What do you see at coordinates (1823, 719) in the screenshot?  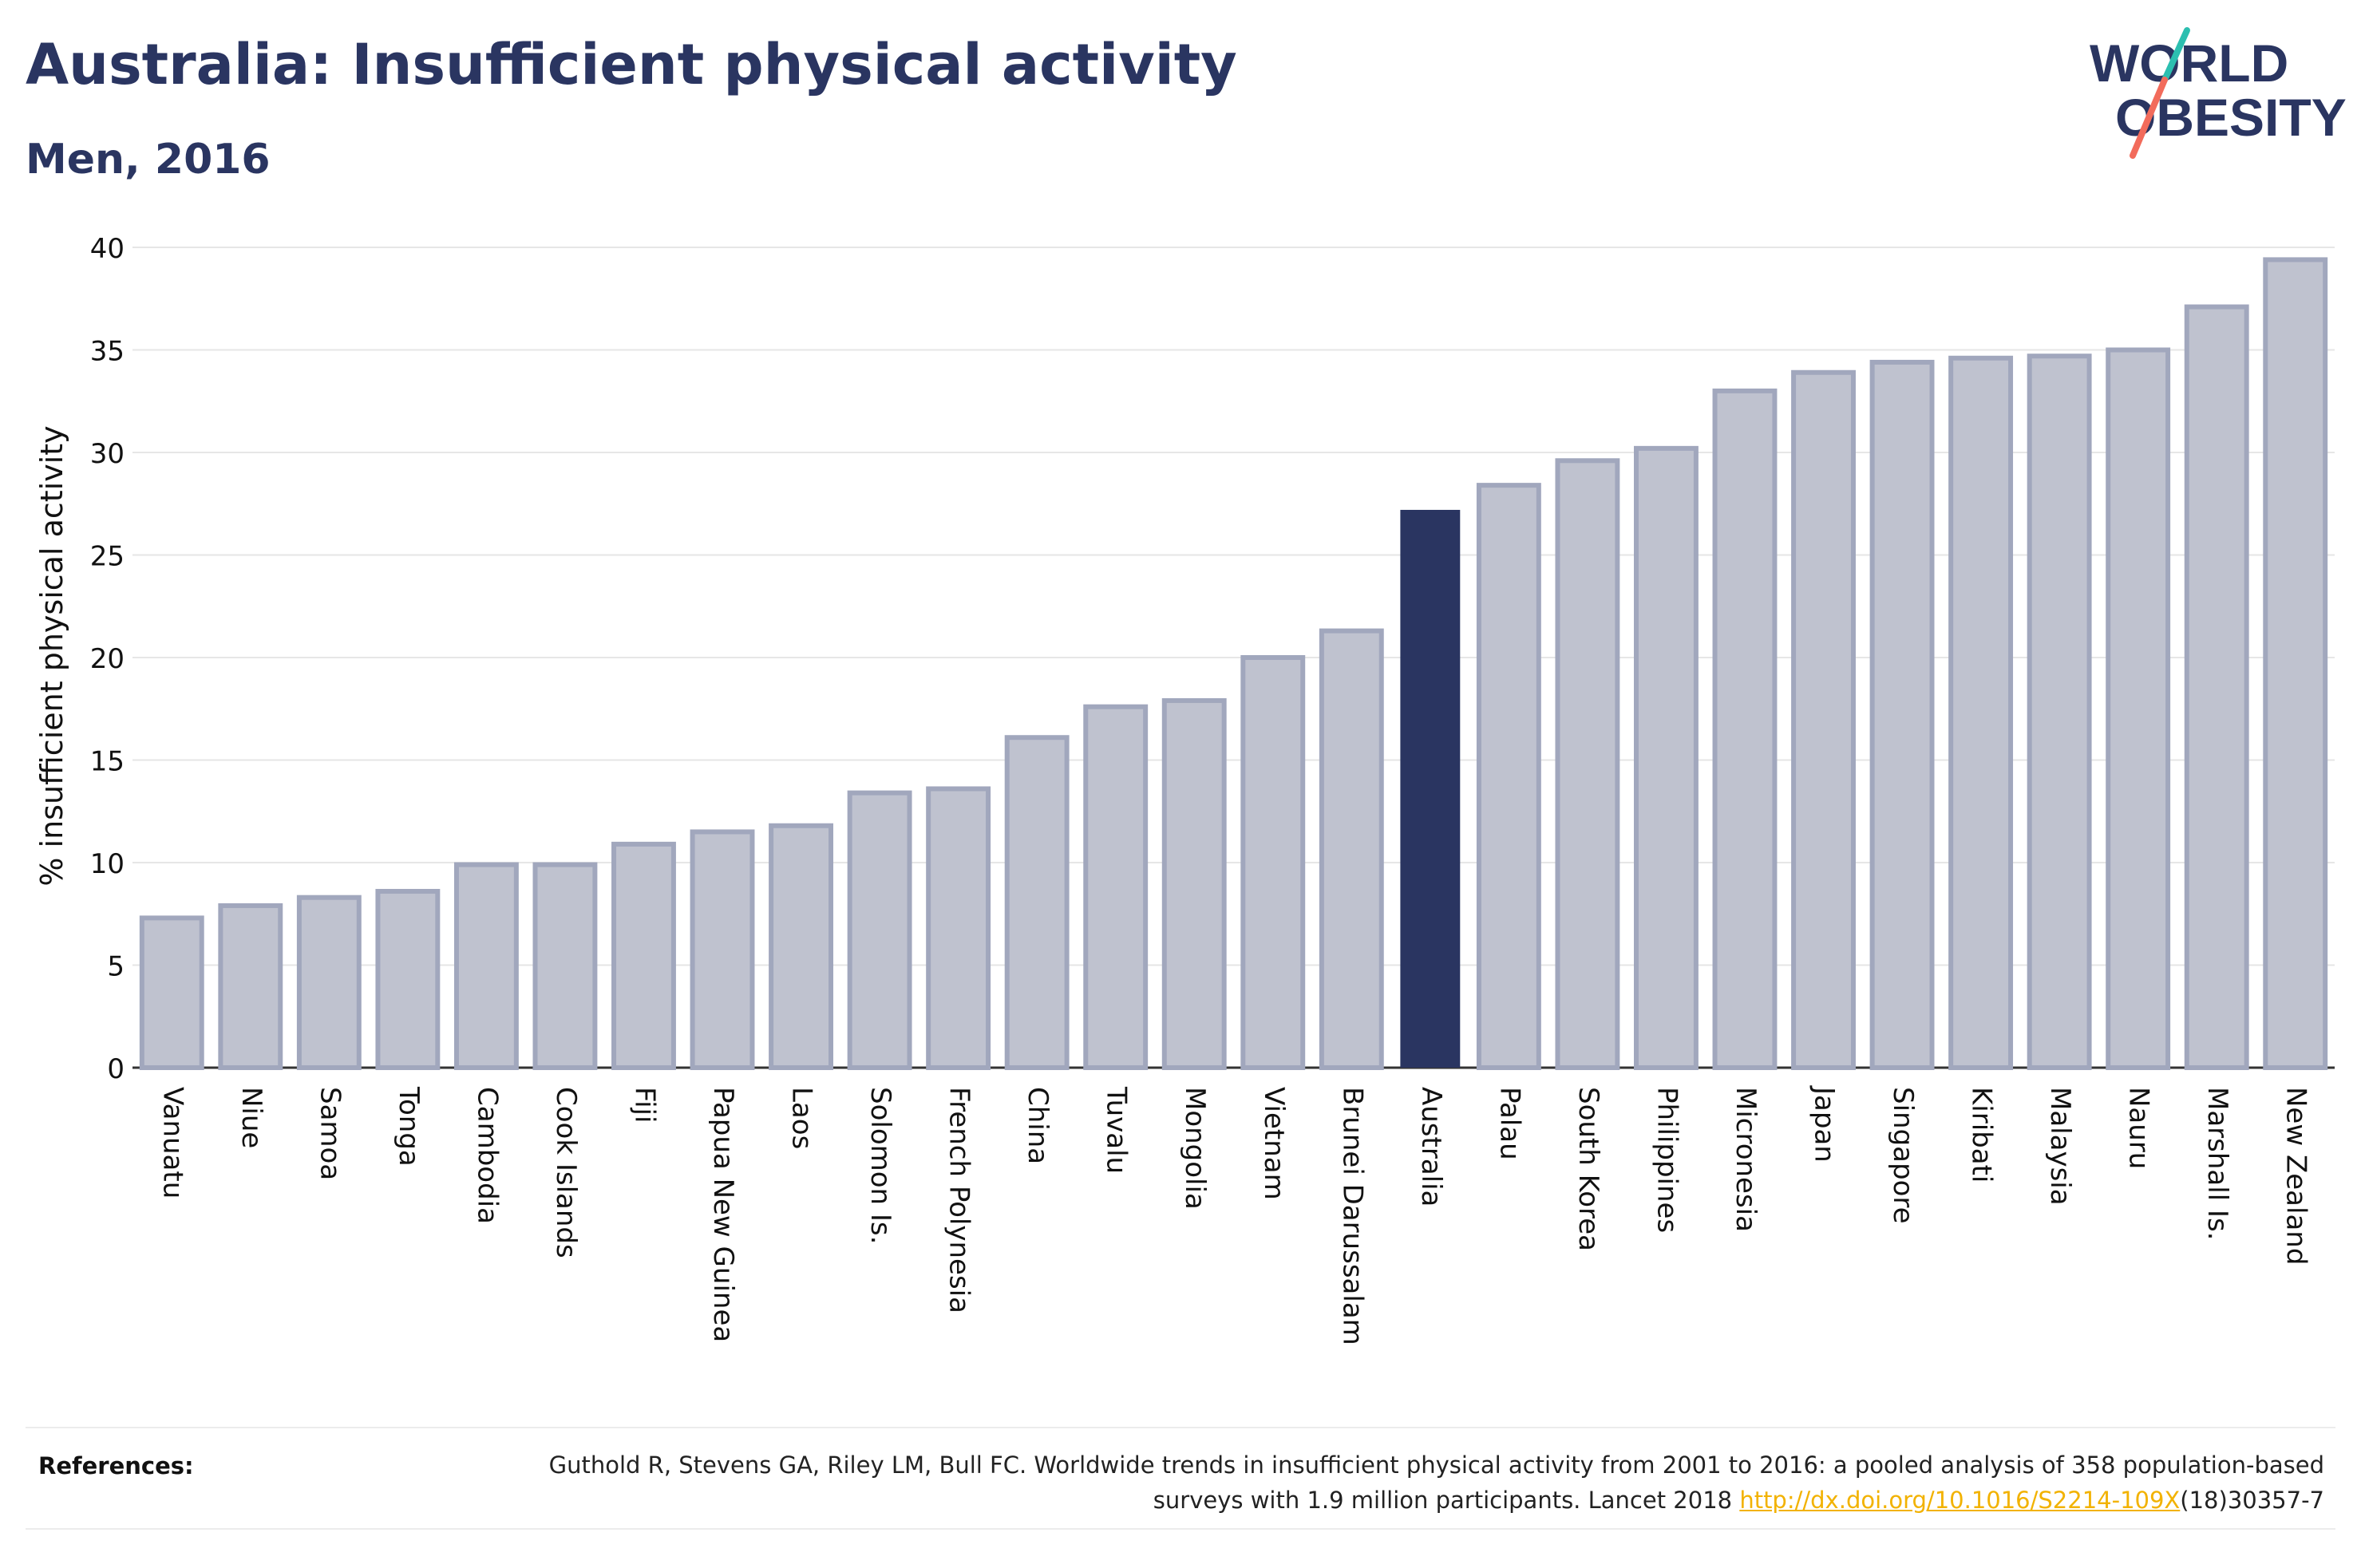 I see `bar-japan` at bounding box center [1823, 719].